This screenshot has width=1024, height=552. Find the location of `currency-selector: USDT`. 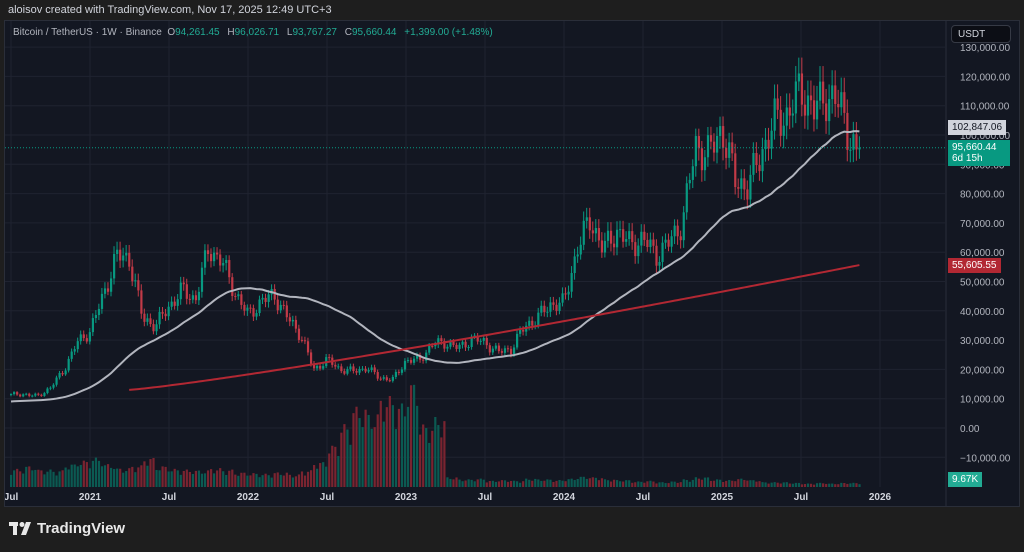

currency-selector: USDT is located at coordinates (981, 34).